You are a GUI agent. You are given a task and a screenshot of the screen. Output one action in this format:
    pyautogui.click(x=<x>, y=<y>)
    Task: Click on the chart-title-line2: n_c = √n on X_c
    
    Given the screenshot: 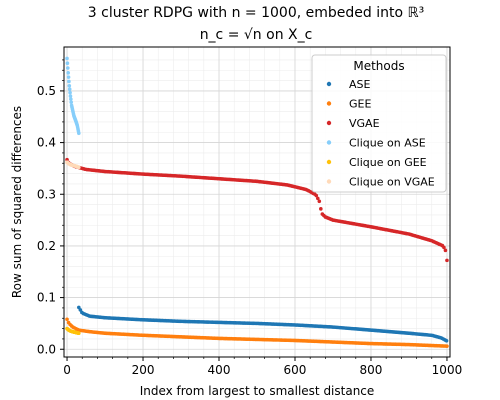 What is the action you would take?
    pyautogui.click(x=256, y=35)
    